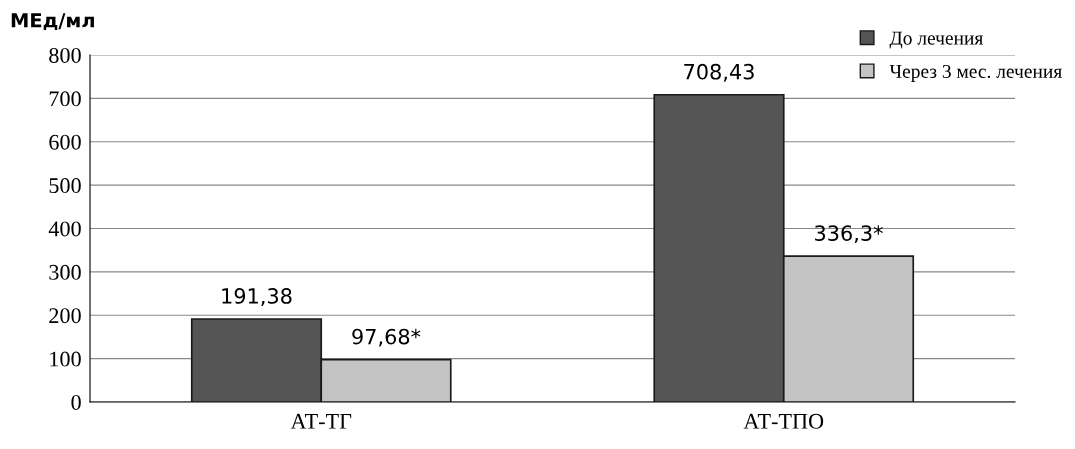 Image resolution: width=1075 pixels, height=449 pixels. Describe the element at coordinates (65, 186) in the screenshot. I see `y-tick-label: 500` at that location.